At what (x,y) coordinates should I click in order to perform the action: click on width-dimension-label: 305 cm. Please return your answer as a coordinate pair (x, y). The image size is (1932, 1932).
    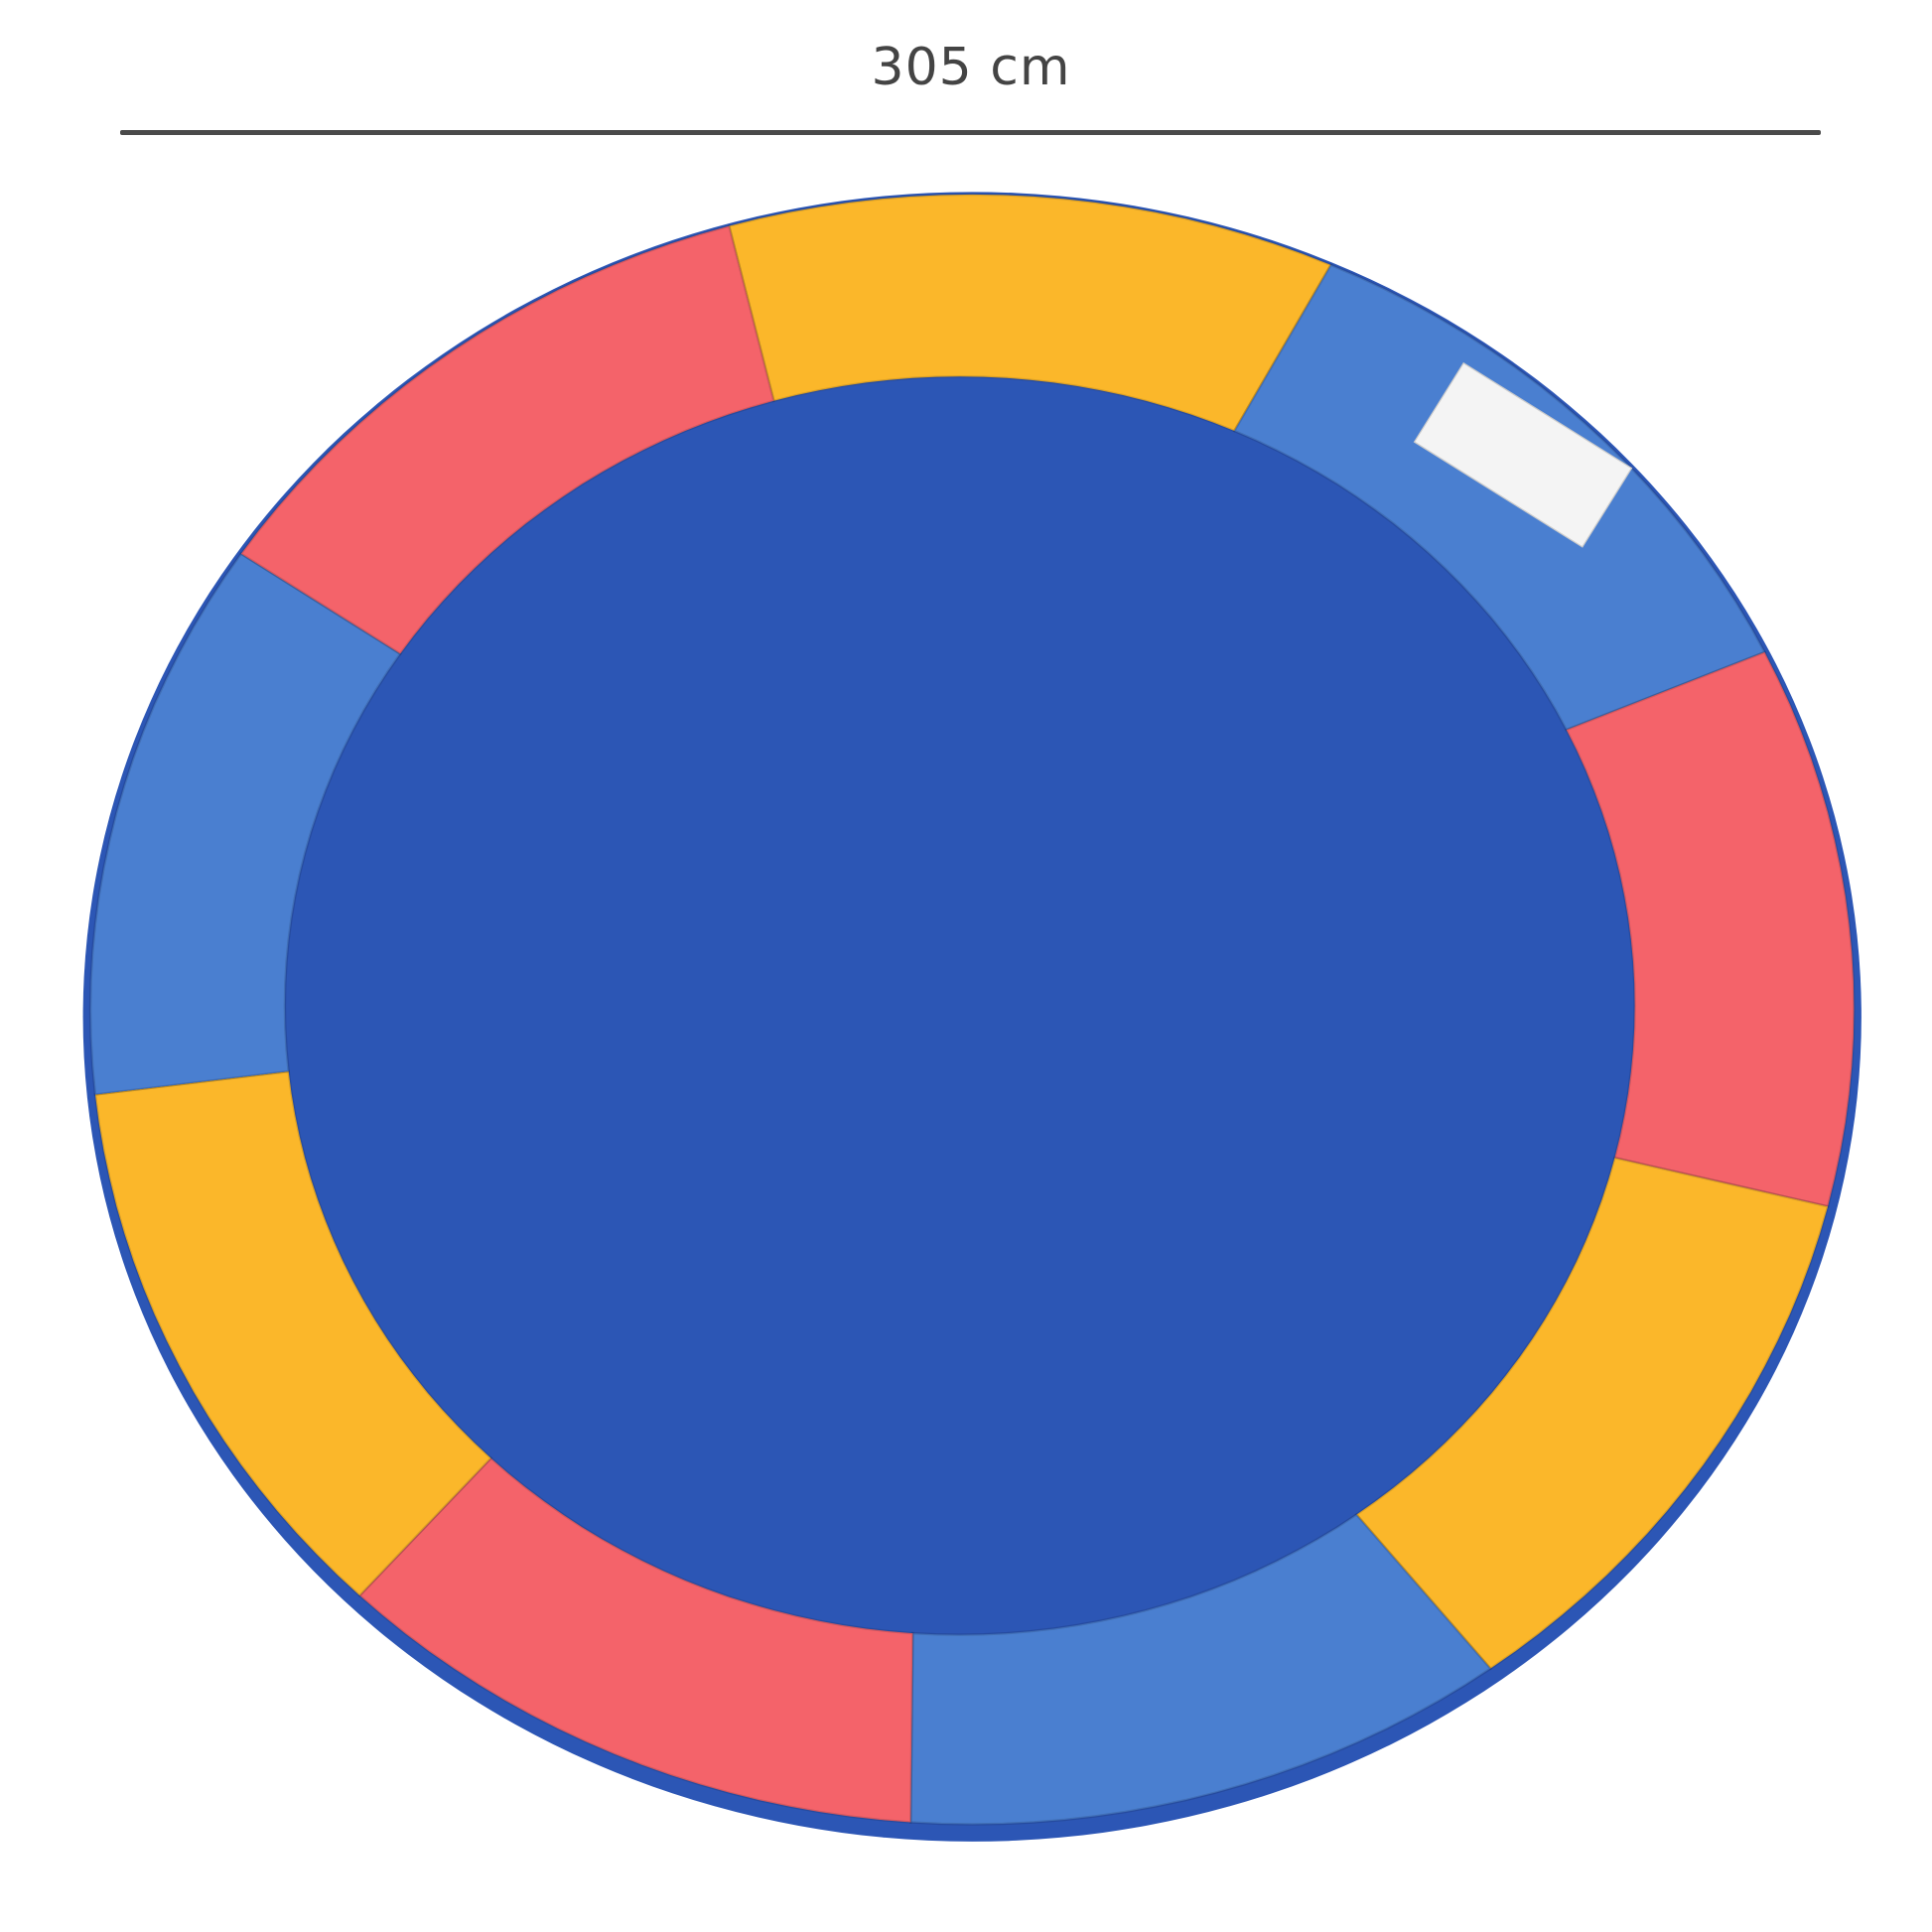
    Looking at the image, I should click on (971, 67).